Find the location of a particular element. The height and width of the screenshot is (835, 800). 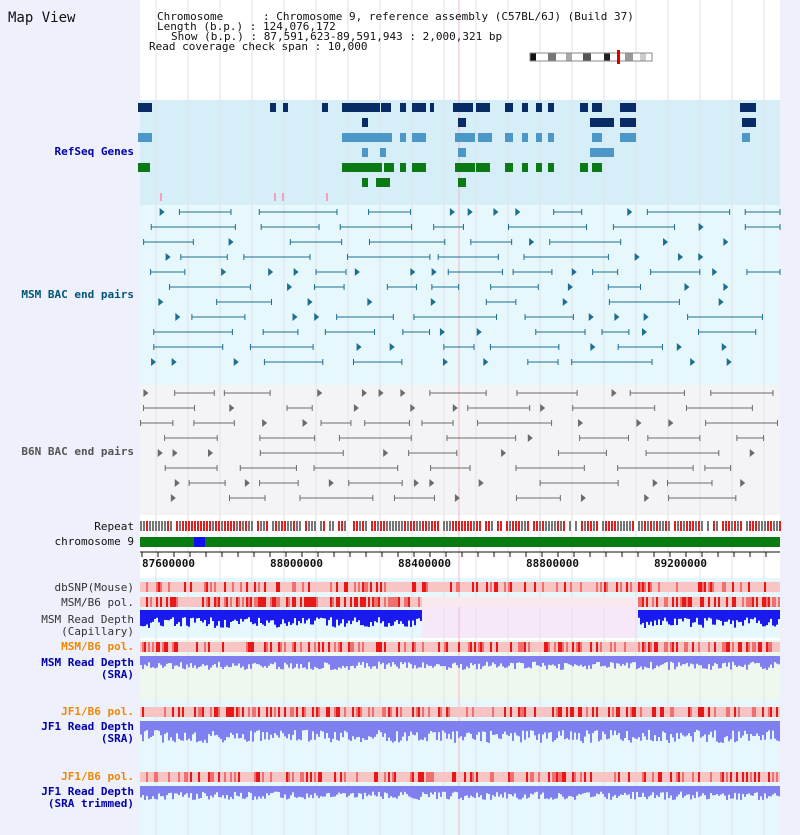

b6n-bac-track-label: B6N BAC end pairs is located at coordinates (77, 451).